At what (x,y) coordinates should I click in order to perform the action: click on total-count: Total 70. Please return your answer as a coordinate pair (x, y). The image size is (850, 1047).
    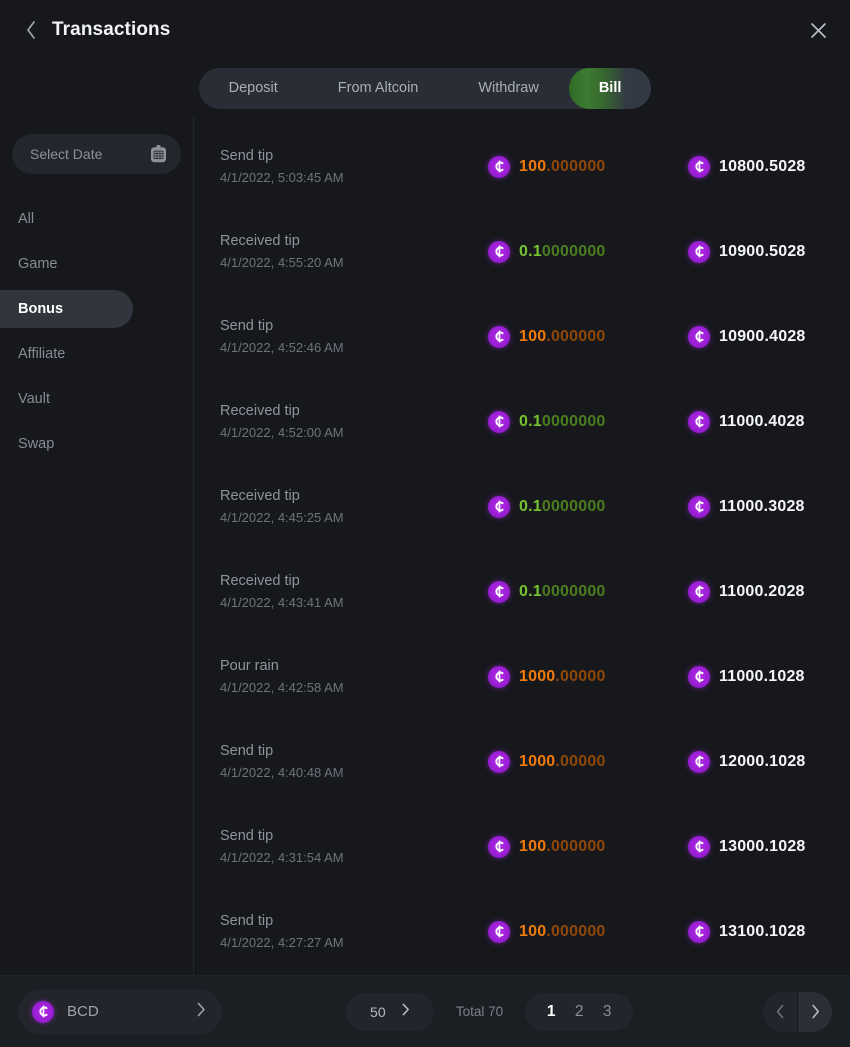
    Looking at the image, I should click on (479, 1011).